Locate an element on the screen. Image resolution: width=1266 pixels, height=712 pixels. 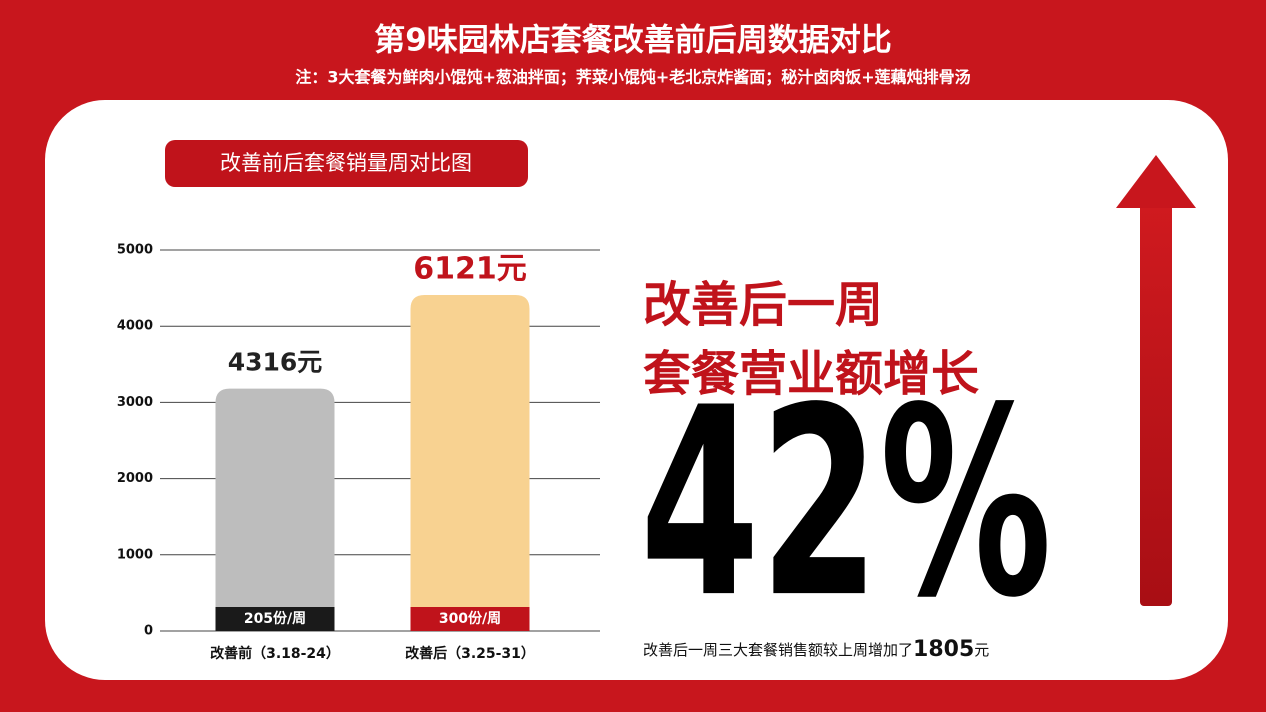
y-tick-label: 4000 is located at coordinates (135, 326).